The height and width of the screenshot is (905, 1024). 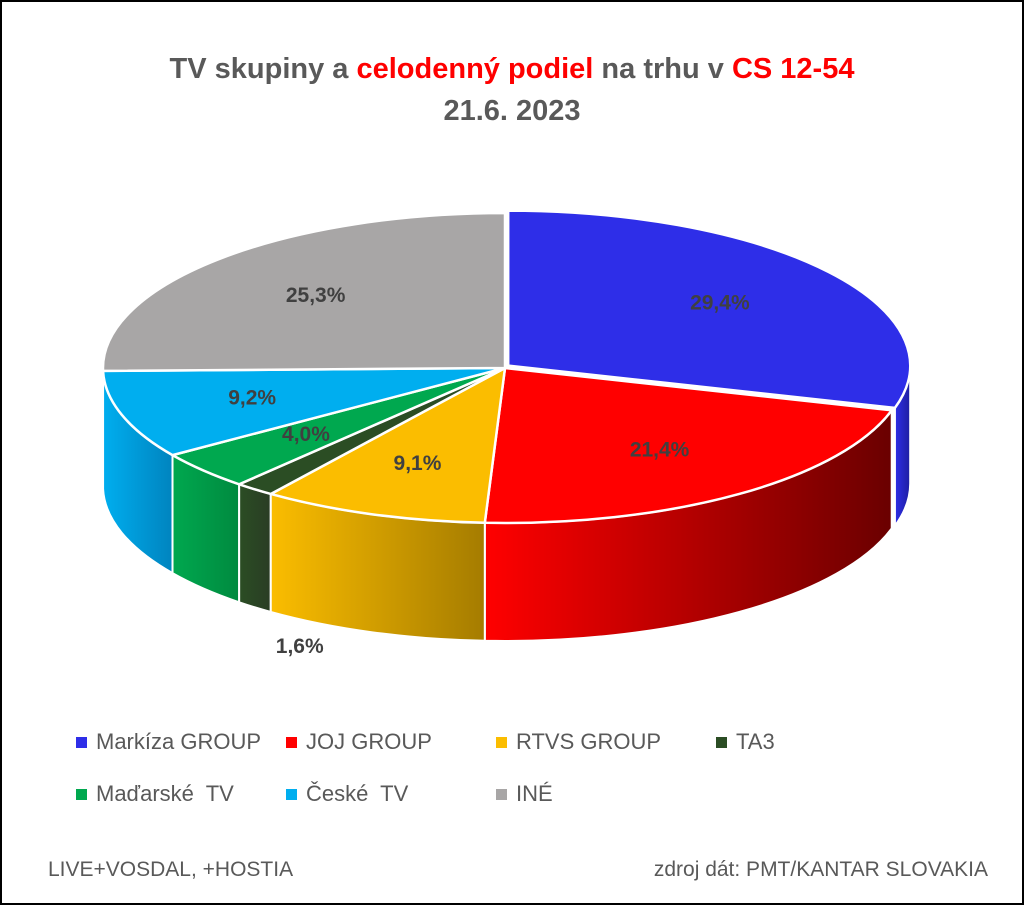 What do you see at coordinates (306, 434) in the screenshot?
I see `data-label-madarske-tv: 4,0%` at bounding box center [306, 434].